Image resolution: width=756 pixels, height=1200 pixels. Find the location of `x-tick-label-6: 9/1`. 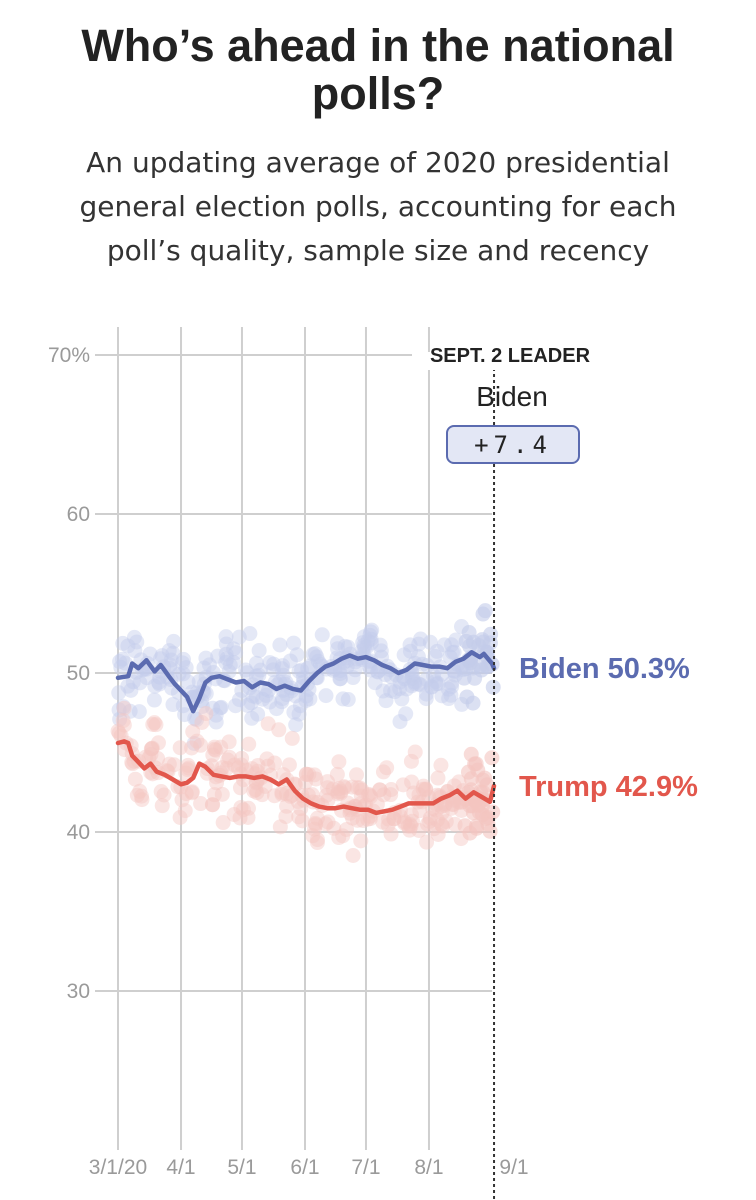

x-tick-label-6: 9/1 is located at coordinates (513, 1167).